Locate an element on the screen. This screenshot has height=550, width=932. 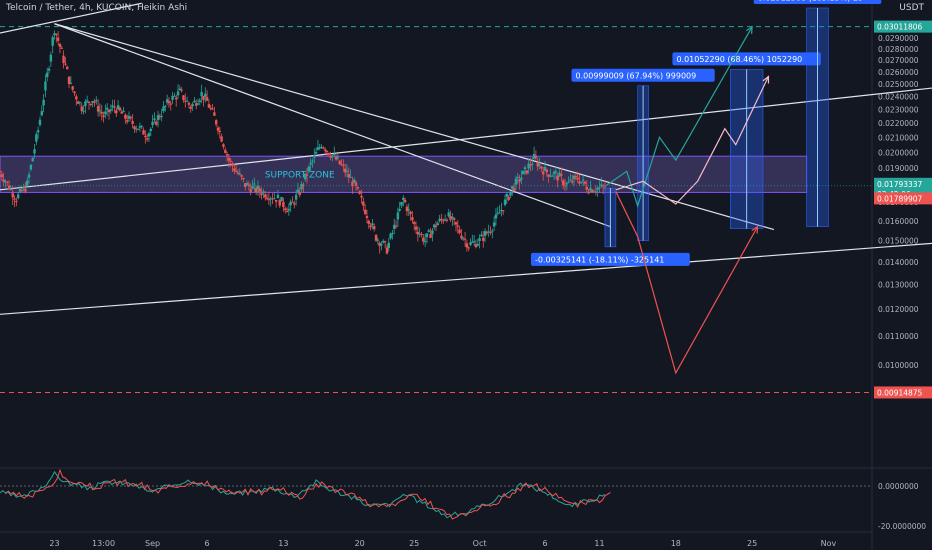
time-tick-label: Sep is located at coordinates (152, 543).